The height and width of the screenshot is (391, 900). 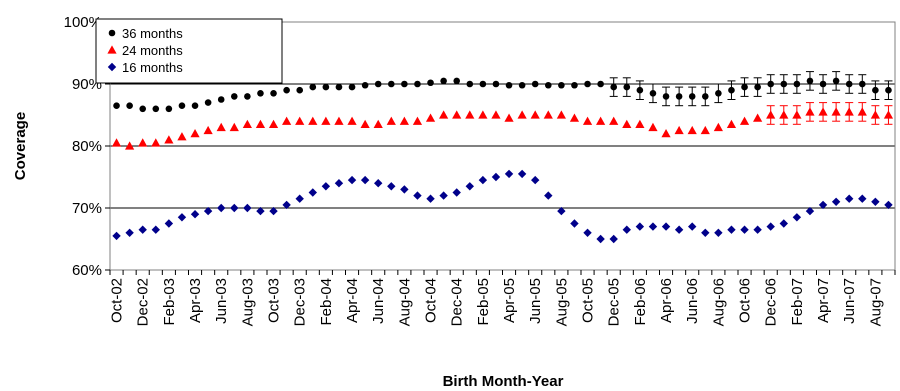 I want to click on x-tick-label: Apr-03, so click(x=195, y=300).